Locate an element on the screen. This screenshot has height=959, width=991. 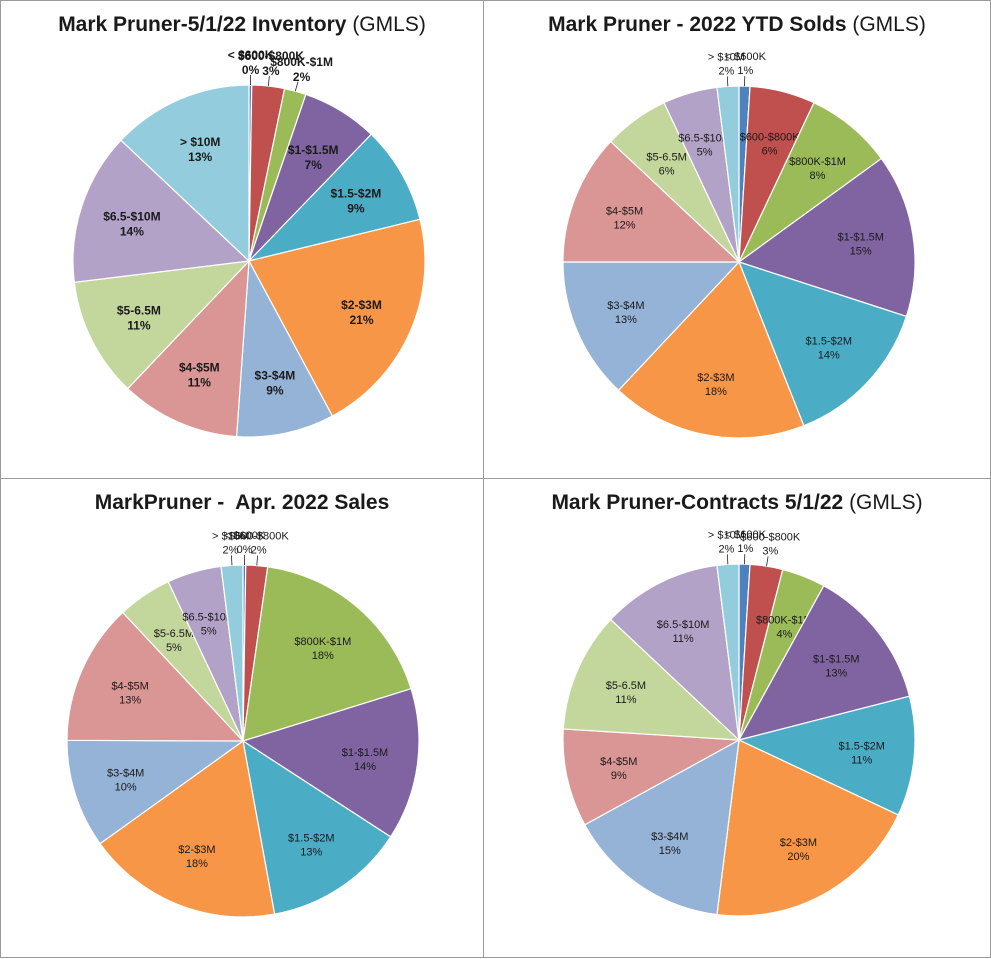
slice-percent-3-4m: 9% is located at coordinates (275, 391).